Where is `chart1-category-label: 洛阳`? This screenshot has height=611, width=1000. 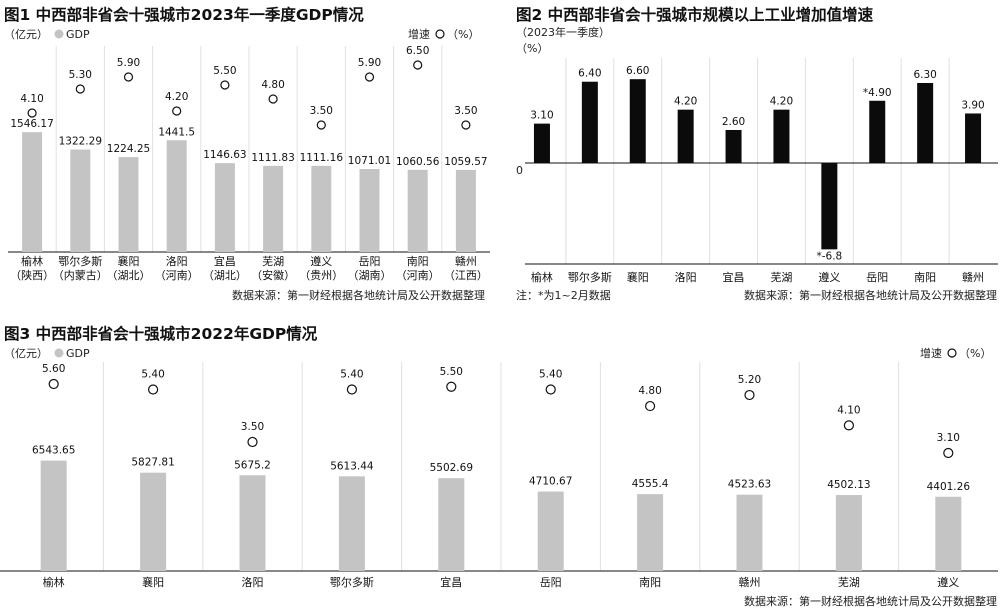
chart1-category-label: 洛阳 is located at coordinates (177, 261).